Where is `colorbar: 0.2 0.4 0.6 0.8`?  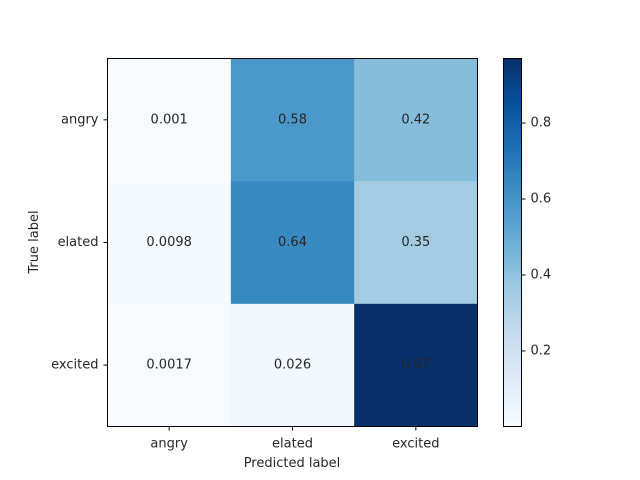 colorbar: 0.2 0.4 0.6 0.8 is located at coordinates (527, 242).